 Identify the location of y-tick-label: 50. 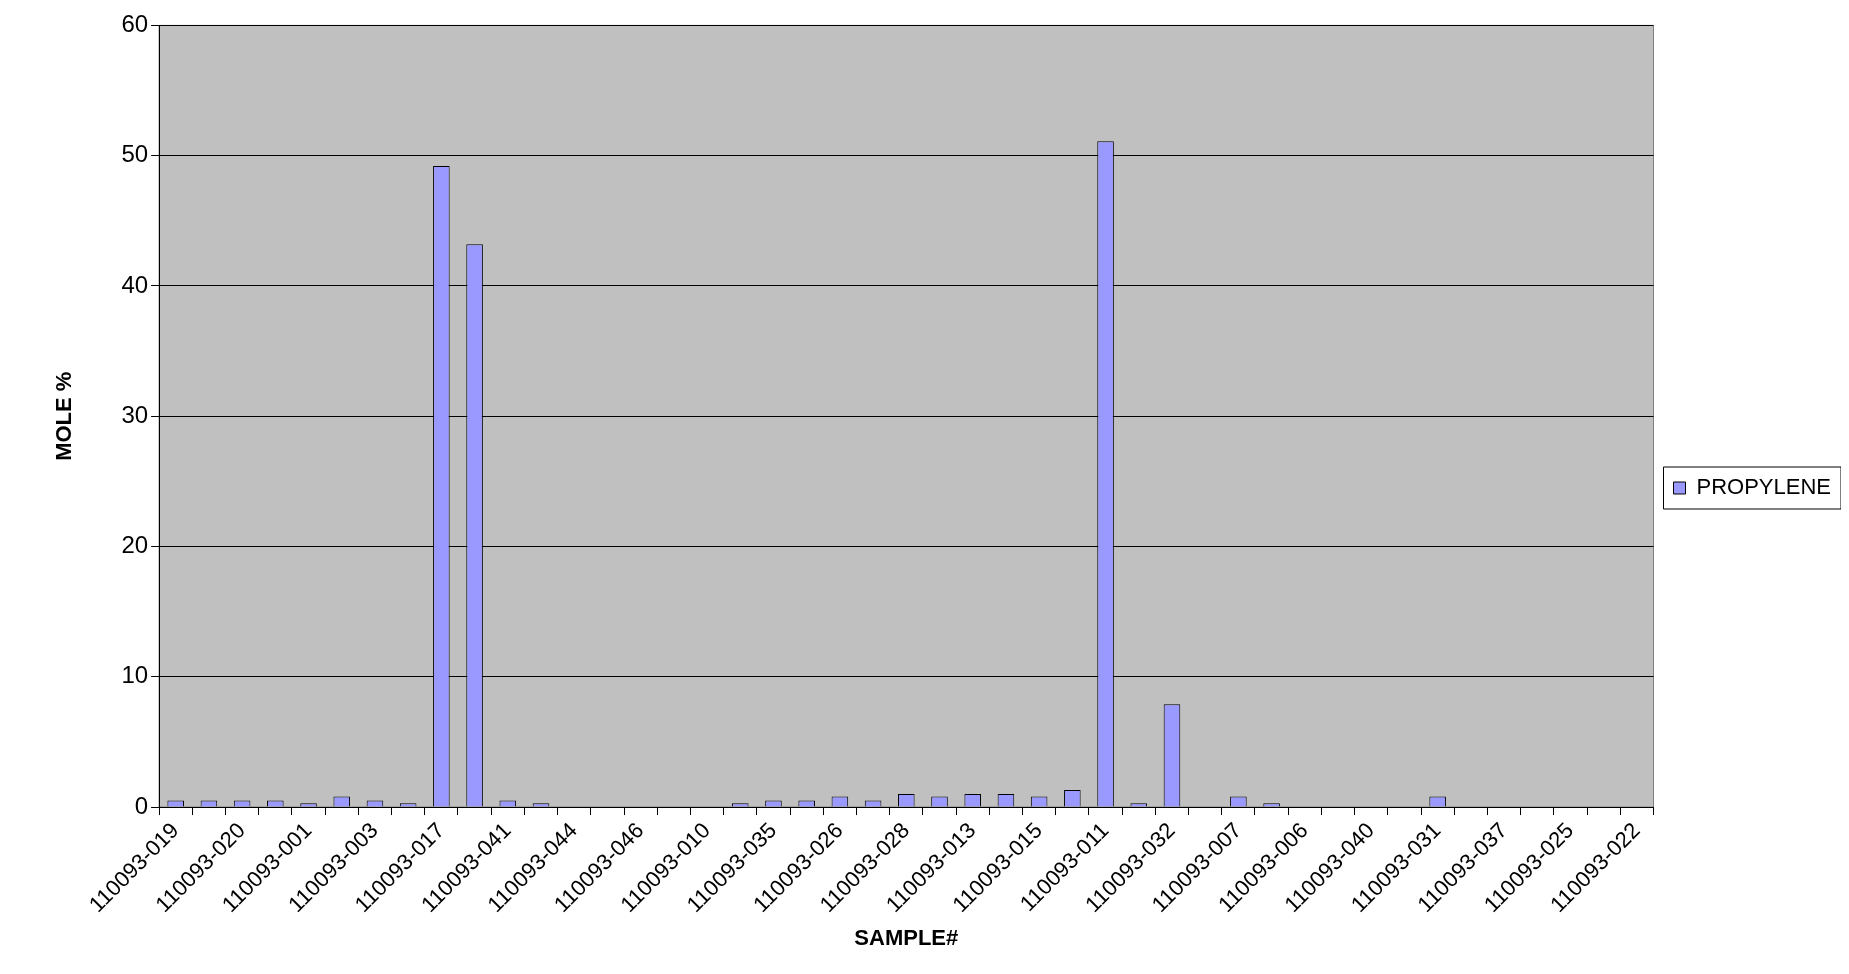
(135, 154).